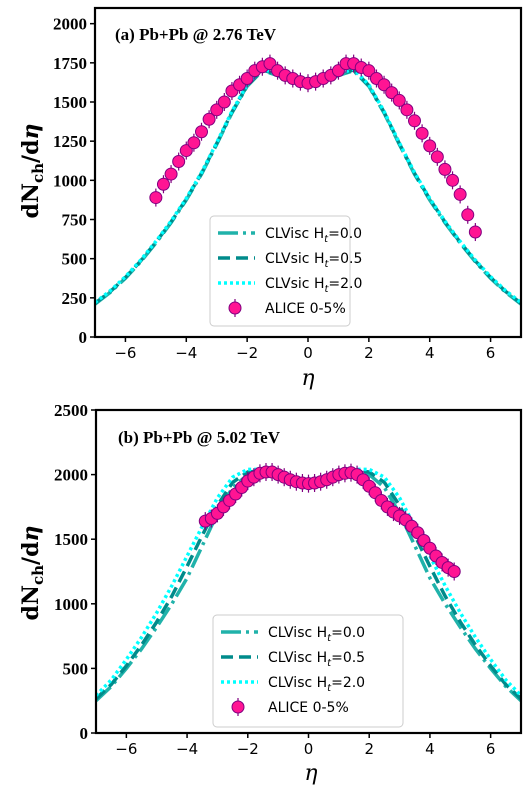 The height and width of the screenshot is (785, 523). What do you see at coordinates (75, 220) in the screenshot?
I see `y-tick-label: 750` at bounding box center [75, 220].